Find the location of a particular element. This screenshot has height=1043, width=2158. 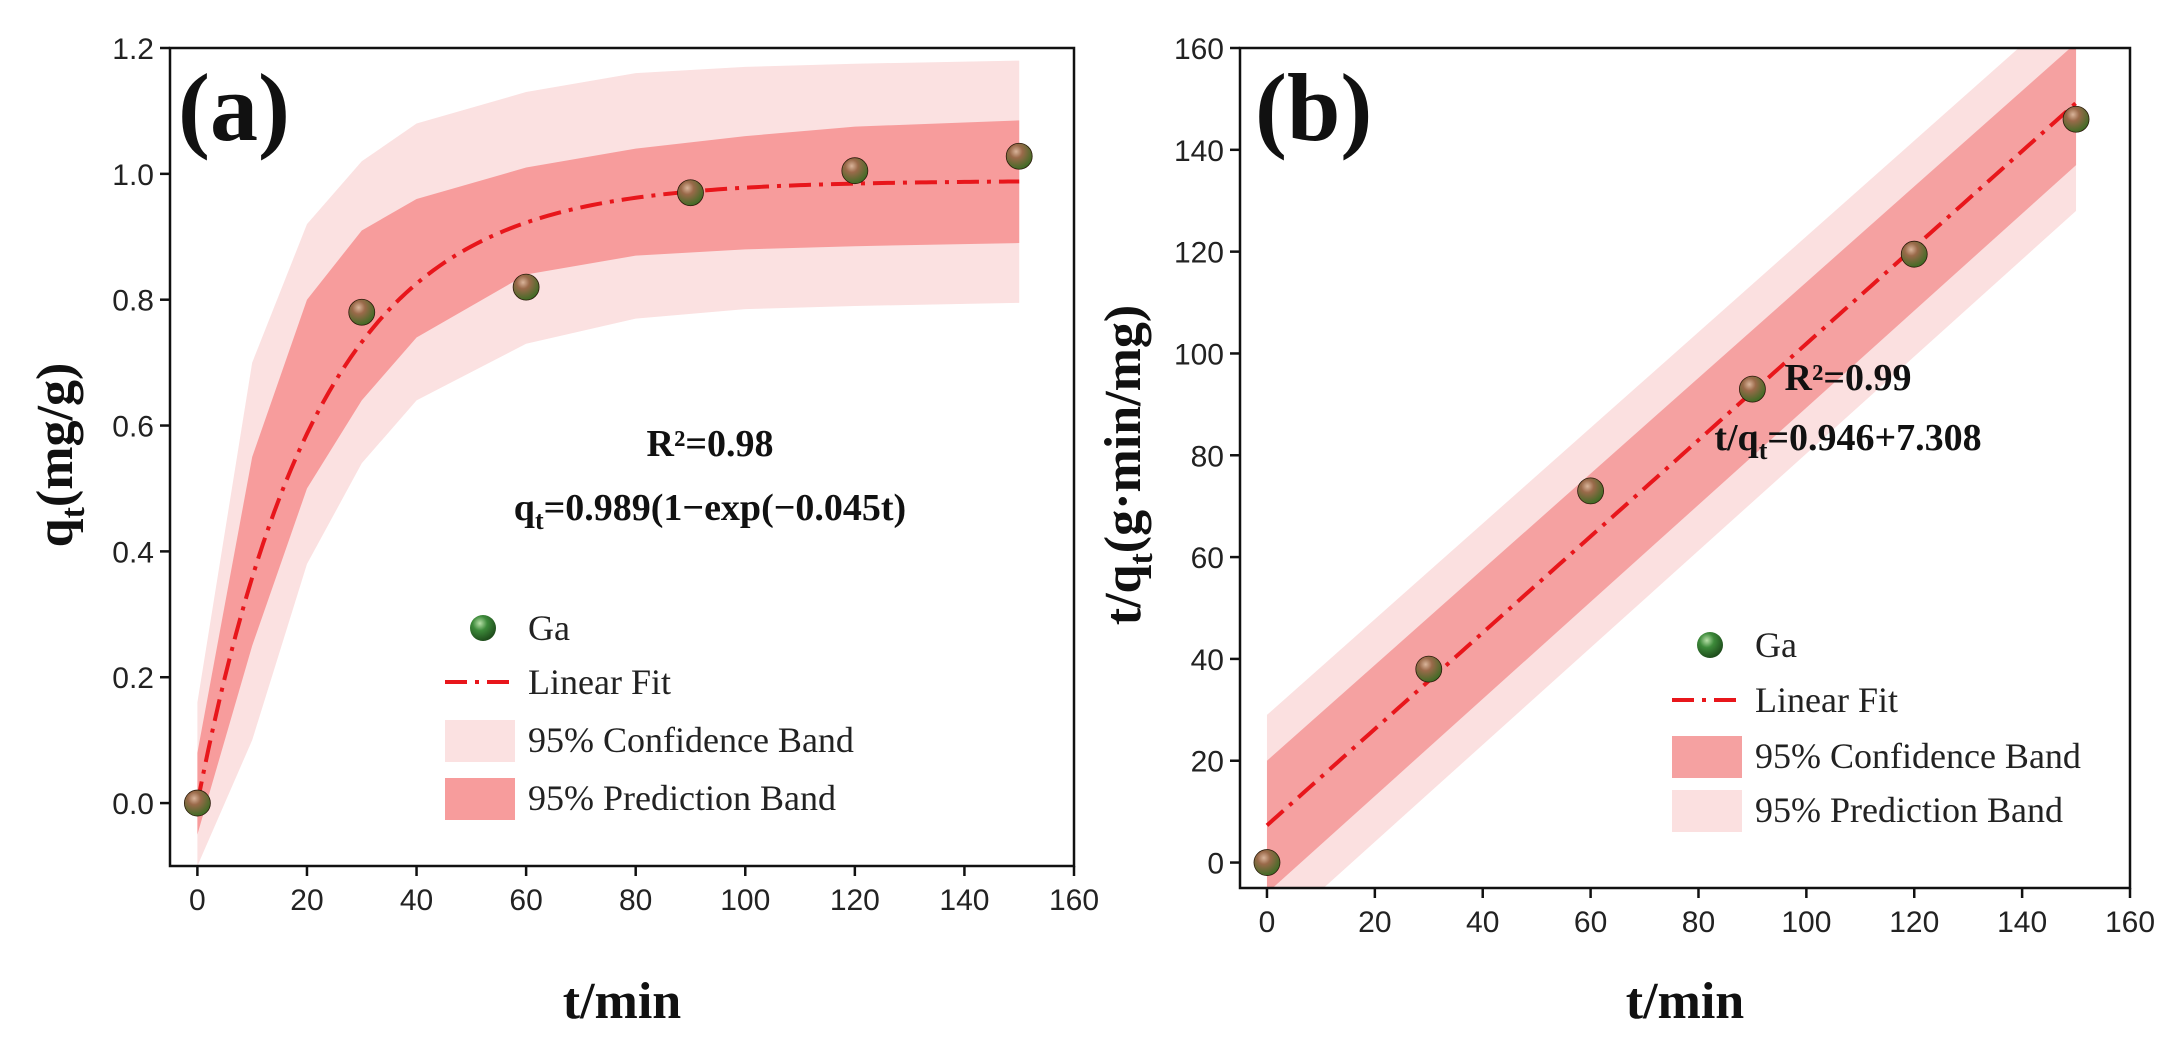

equation-annotation: qt=0.989(1−exp(−0.045t) is located at coordinates (710, 511).